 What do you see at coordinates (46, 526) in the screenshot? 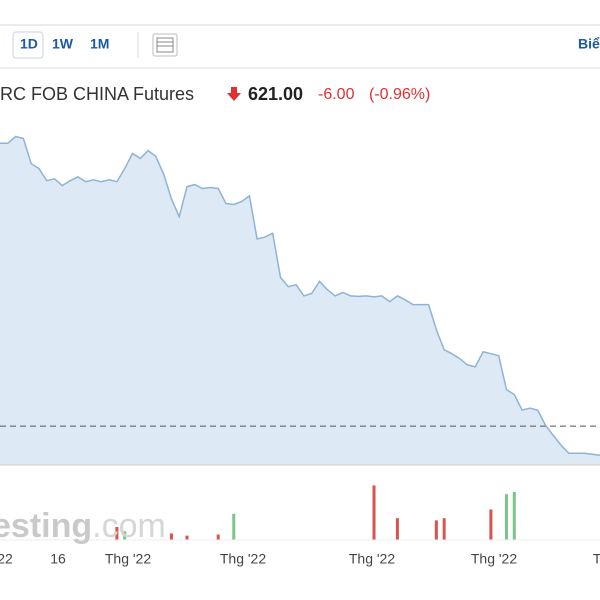
I see `watermark-main: esting` at bounding box center [46, 526].